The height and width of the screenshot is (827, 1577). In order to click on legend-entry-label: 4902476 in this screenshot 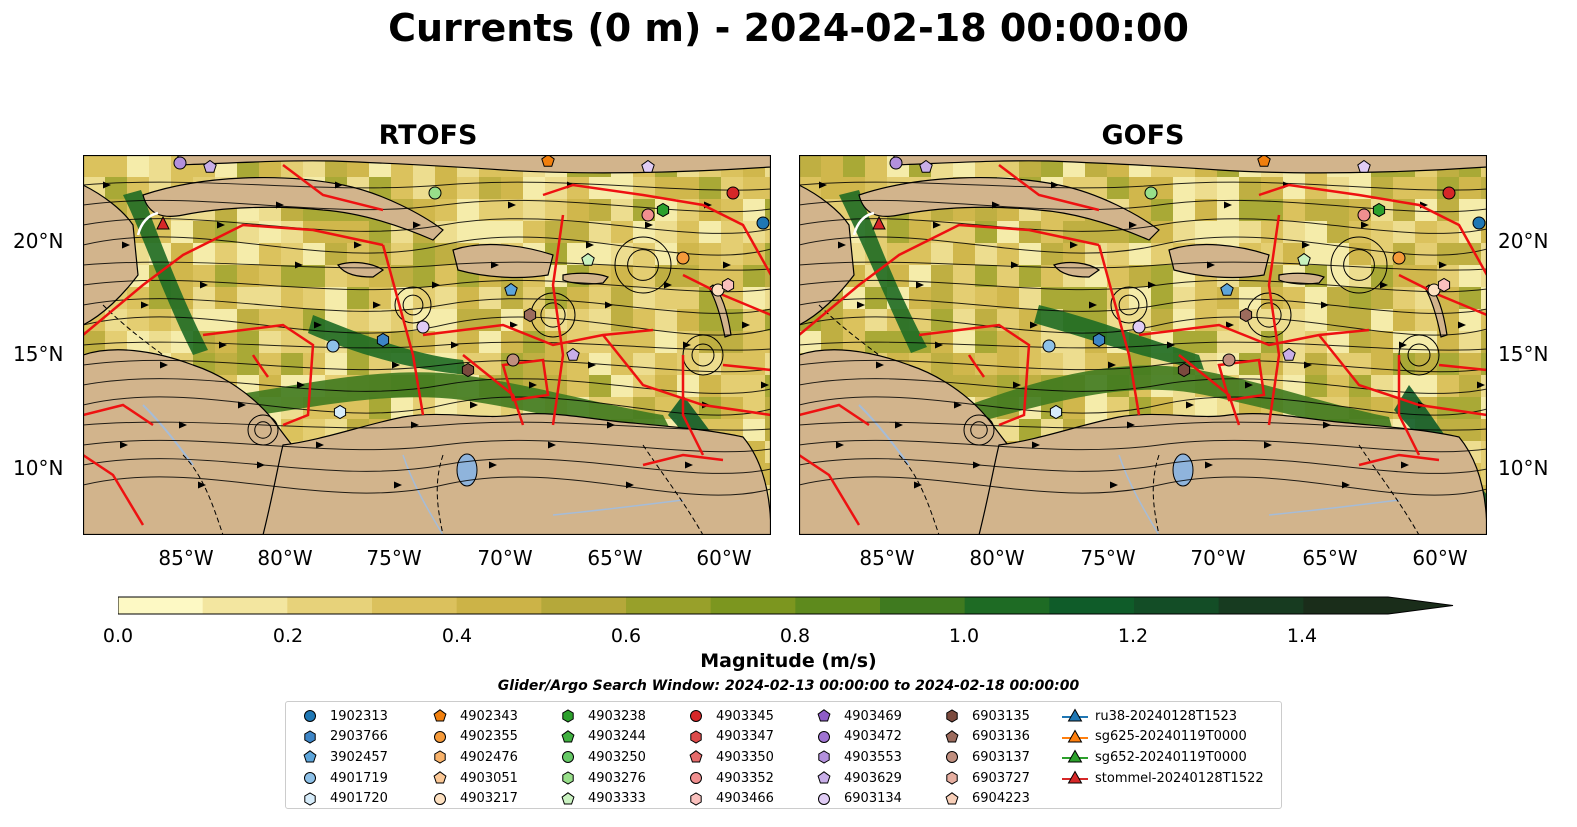, I will do `click(489, 757)`.